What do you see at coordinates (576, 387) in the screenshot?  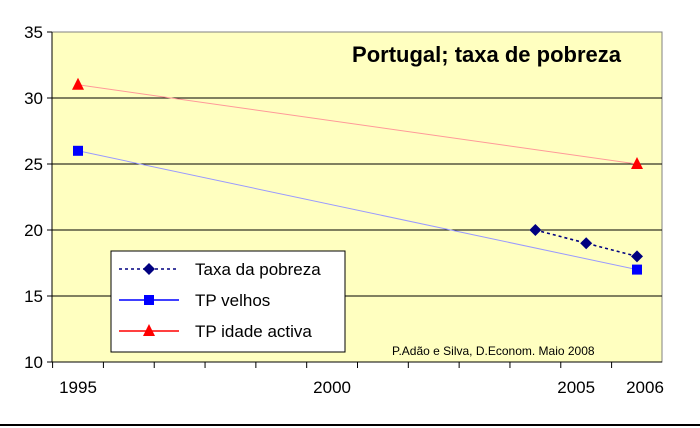 I see `xtick-label-2005: 2005` at bounding box center [576, 387].